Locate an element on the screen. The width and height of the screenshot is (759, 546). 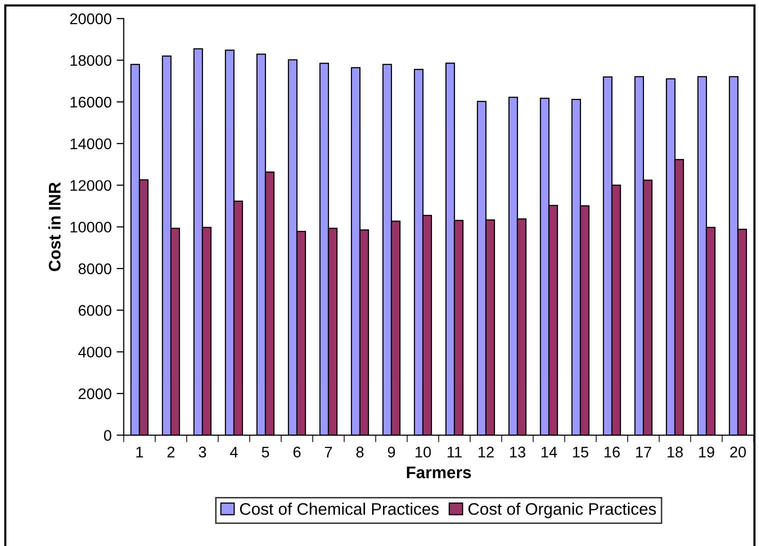
y-tick-label: 18000 is located at coordinates (91, 60).